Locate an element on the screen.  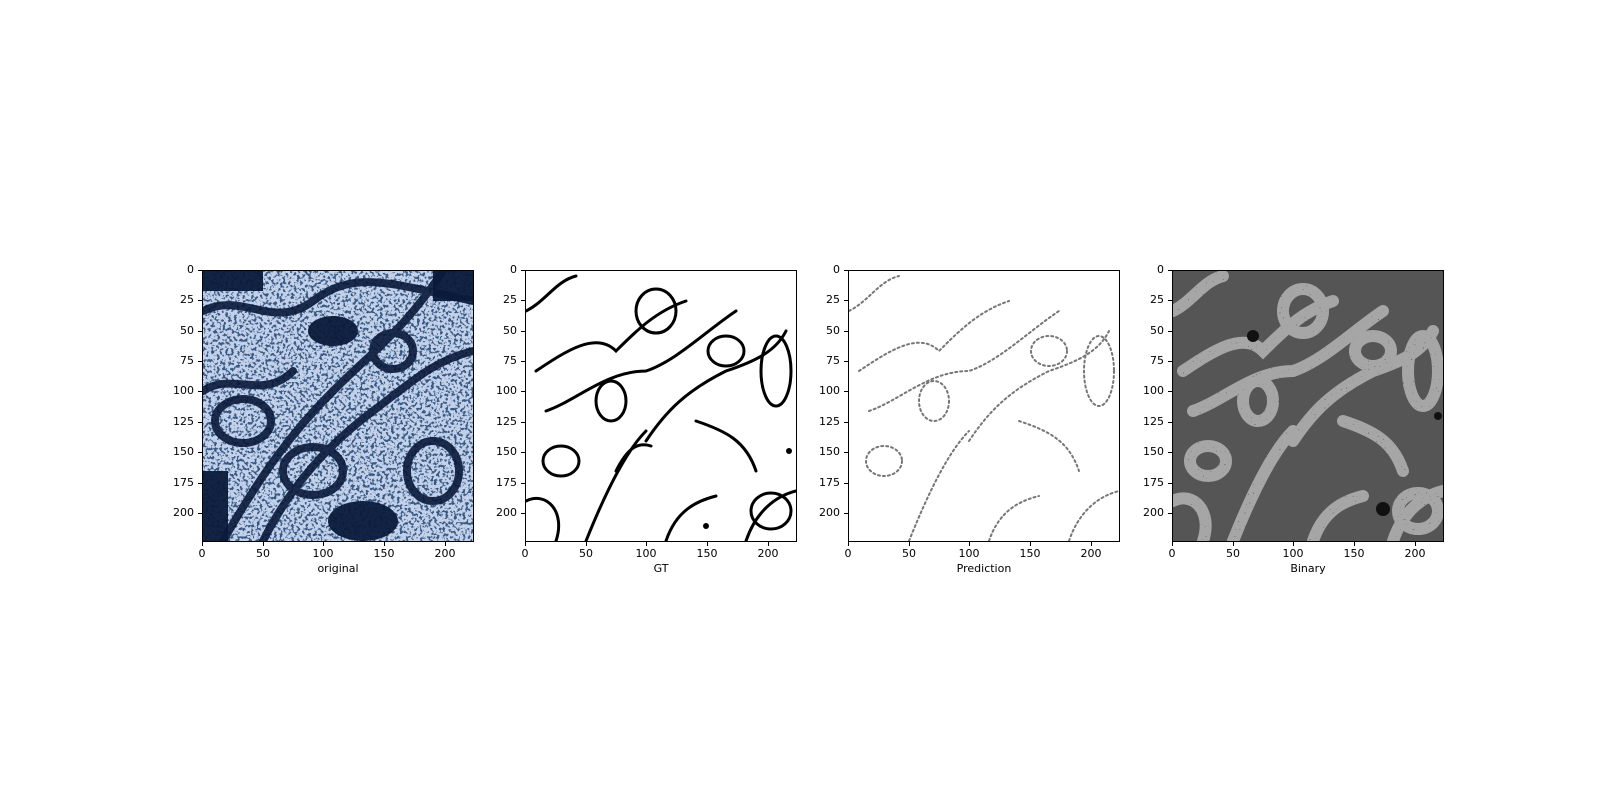
original-image is located at coordinates (338, 406).